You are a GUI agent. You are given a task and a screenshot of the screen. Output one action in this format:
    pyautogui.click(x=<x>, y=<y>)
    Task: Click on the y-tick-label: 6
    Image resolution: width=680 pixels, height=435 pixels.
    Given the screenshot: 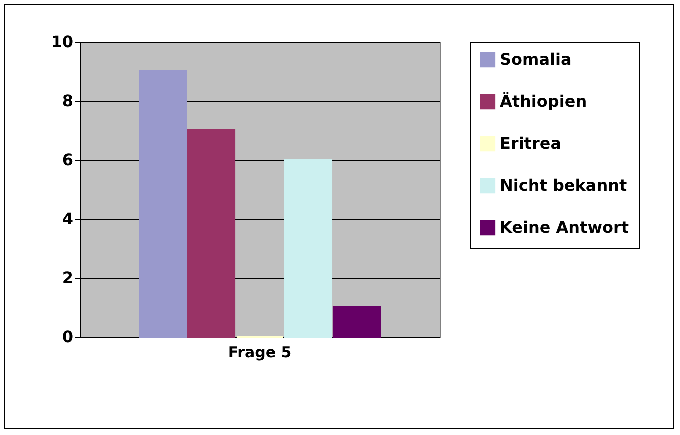 What is the action you would take?
    pyautogui.click(x=68, y=160)
    